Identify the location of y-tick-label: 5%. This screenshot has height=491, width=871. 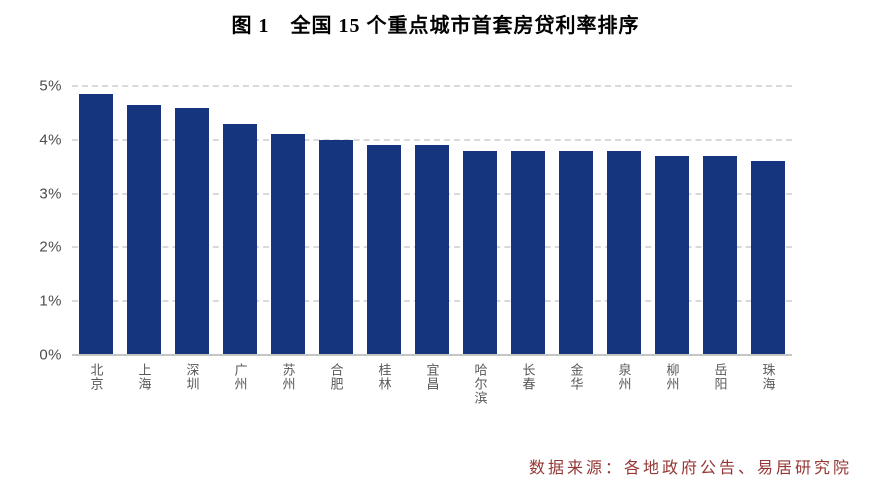
(50, 86).